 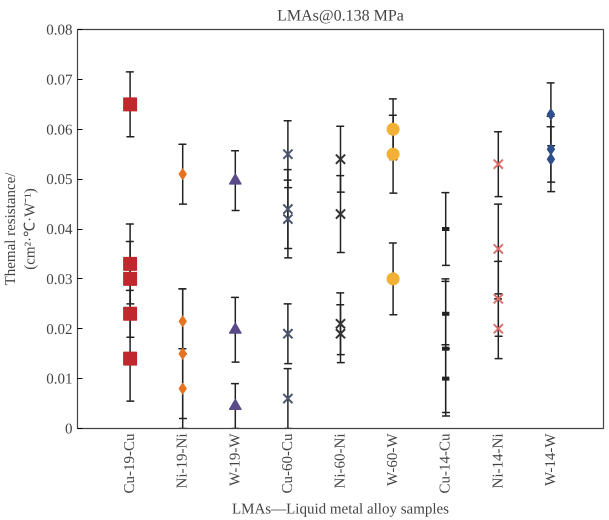 I want to click on x-tick-label: W-19-W, so click(x=235, y=459).